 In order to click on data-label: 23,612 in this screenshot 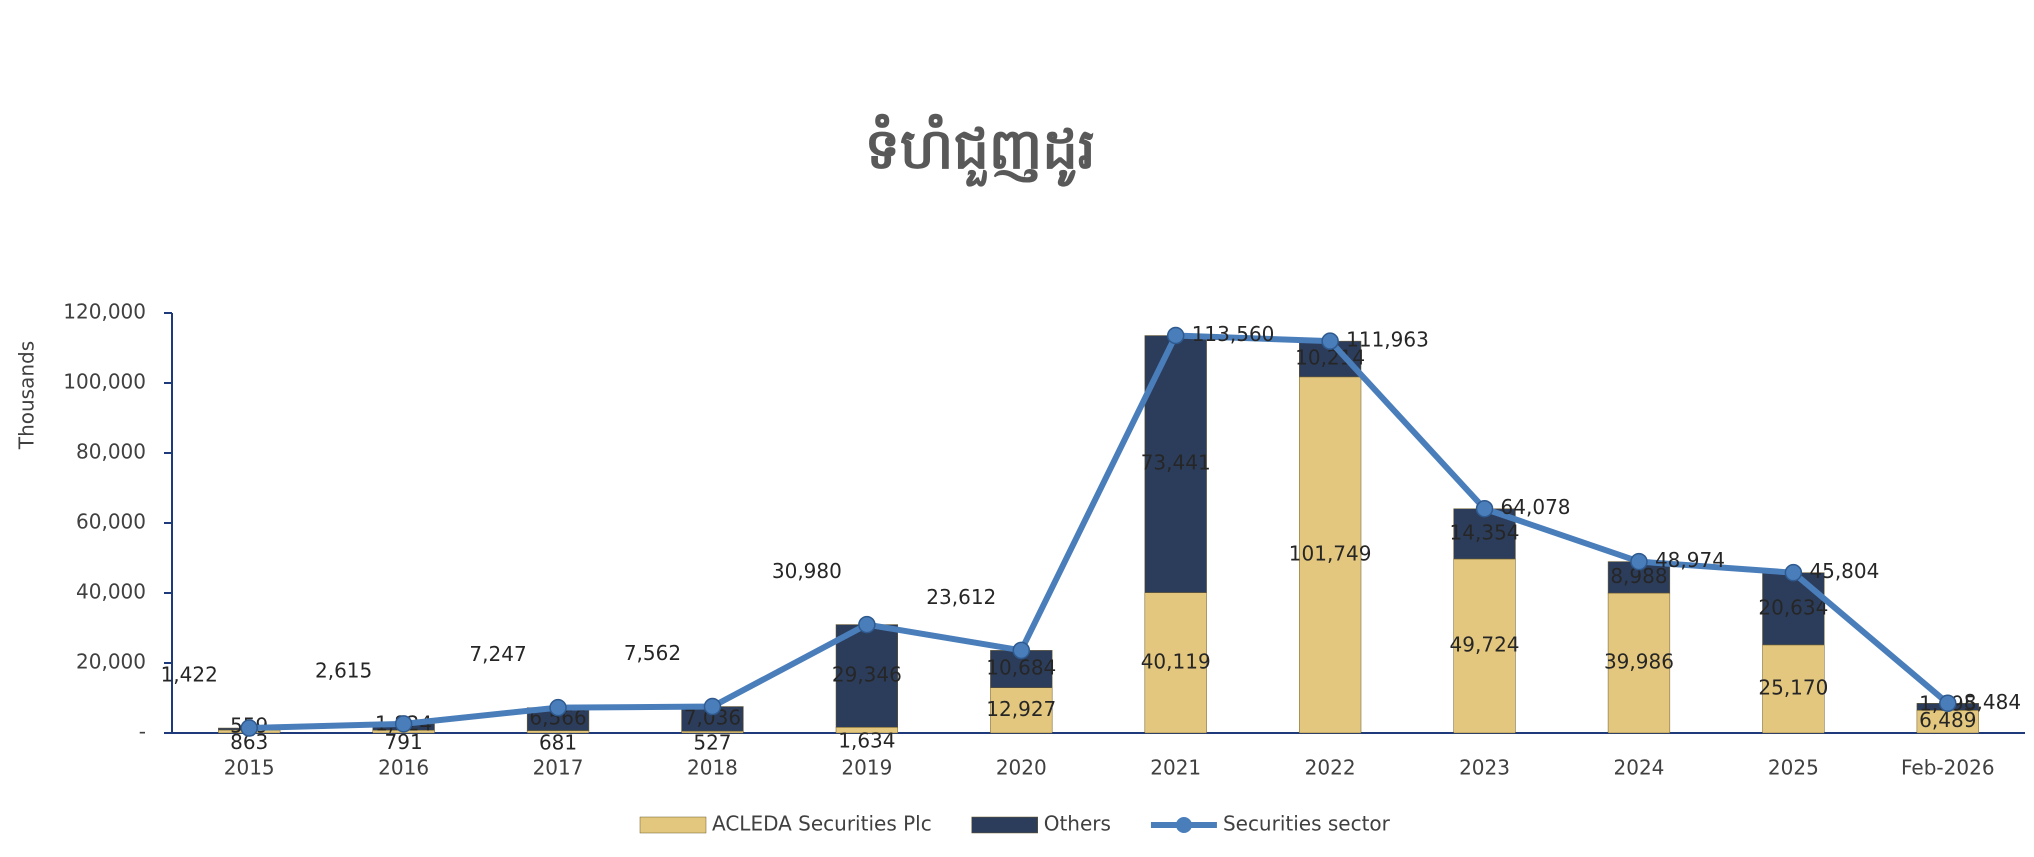, I will do `click(961, 597)`.